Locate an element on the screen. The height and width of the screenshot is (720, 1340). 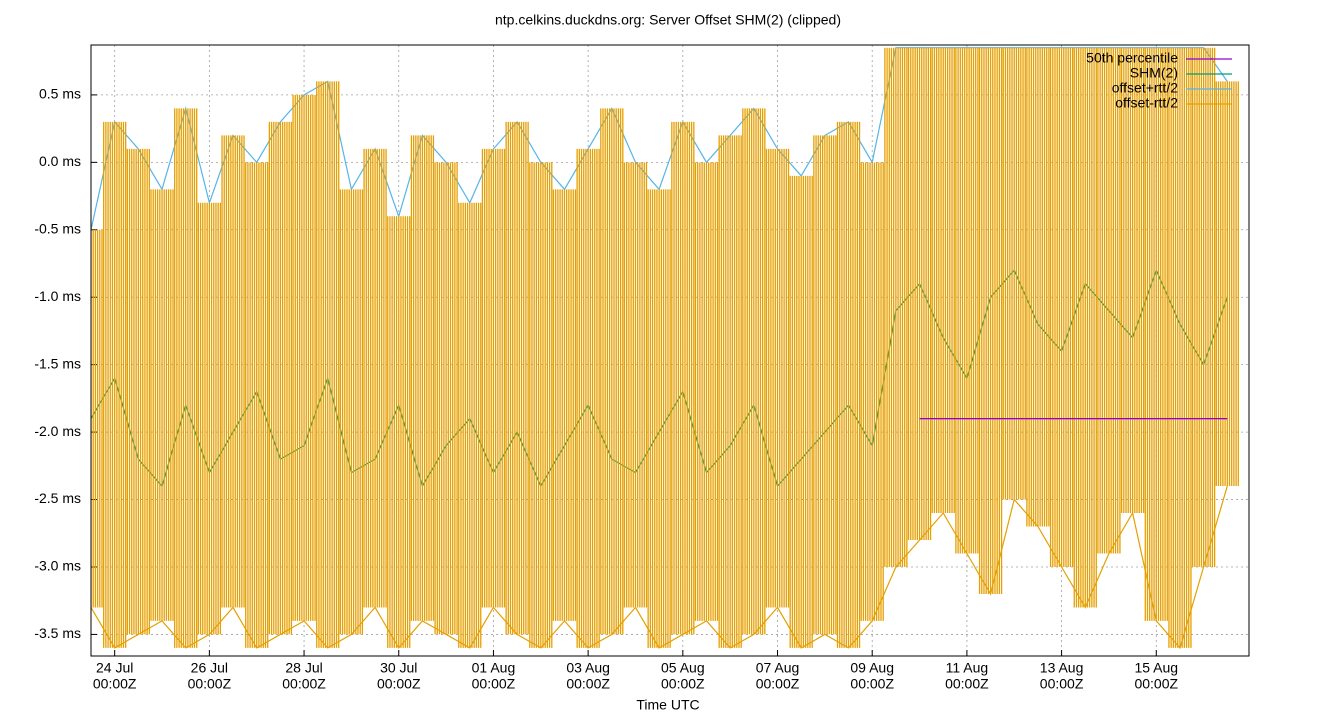
x-tick-label: 05 Aug is located at coordinates (683, 668).